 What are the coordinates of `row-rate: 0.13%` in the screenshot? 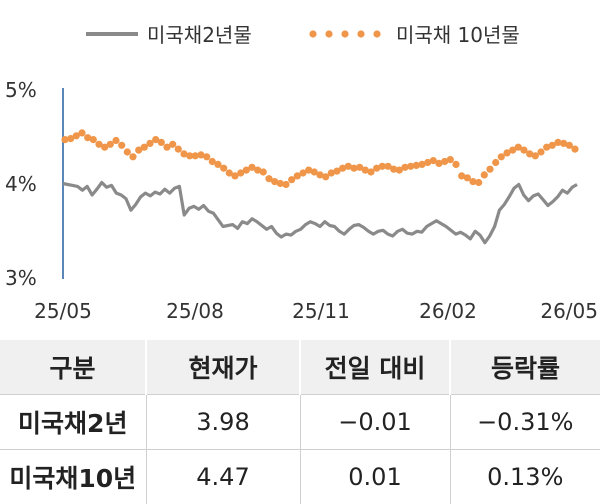 It's located at (524, 476).